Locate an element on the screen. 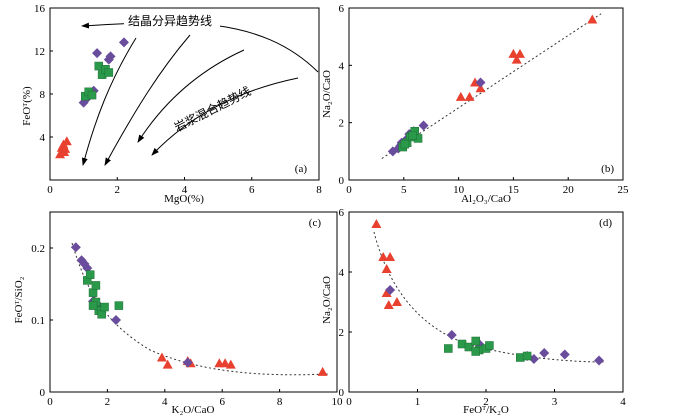 This screenshot has width=700, height=418. panel-b-marks is located at coordinates (492, 85).